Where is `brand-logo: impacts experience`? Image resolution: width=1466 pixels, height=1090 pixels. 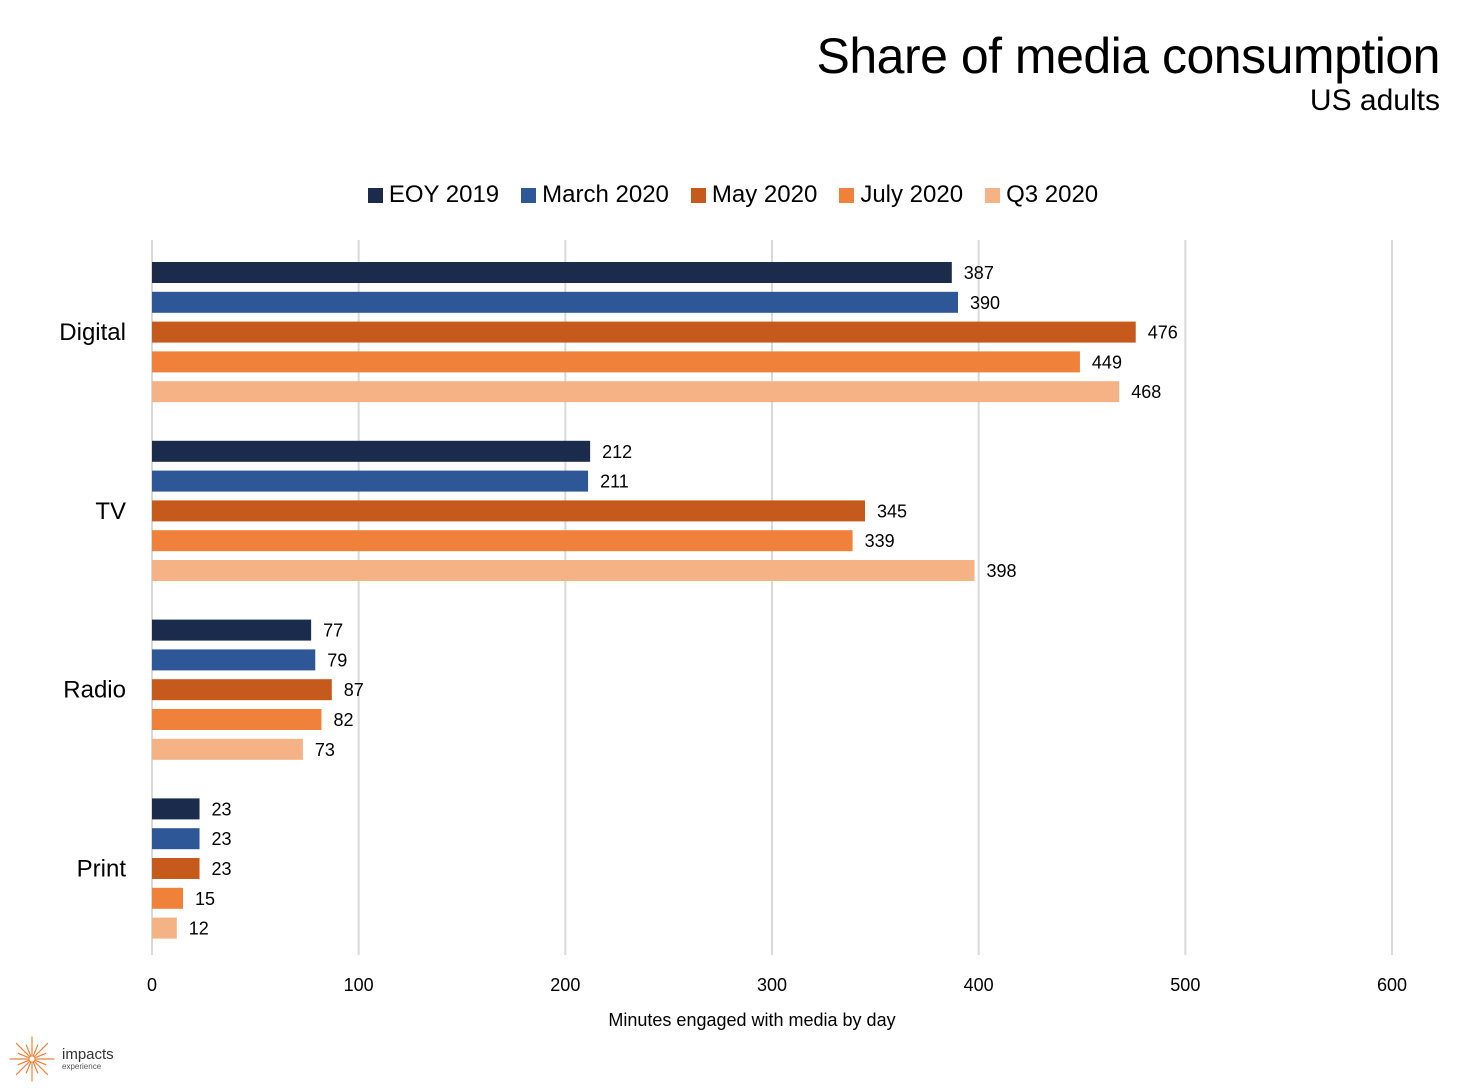 brand-logo: impacts experience is located at coordinates (61, 1059).